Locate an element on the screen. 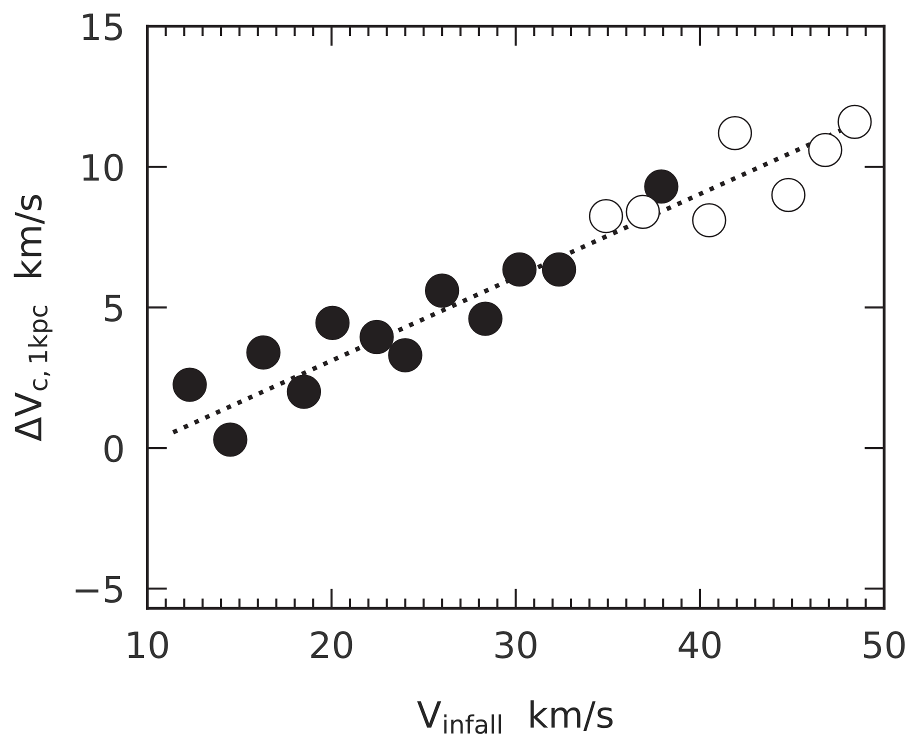 Image resolution: width=921 pixels, height=751 pixels. y-tick-label: 5 is located at coordinates (113, 308).